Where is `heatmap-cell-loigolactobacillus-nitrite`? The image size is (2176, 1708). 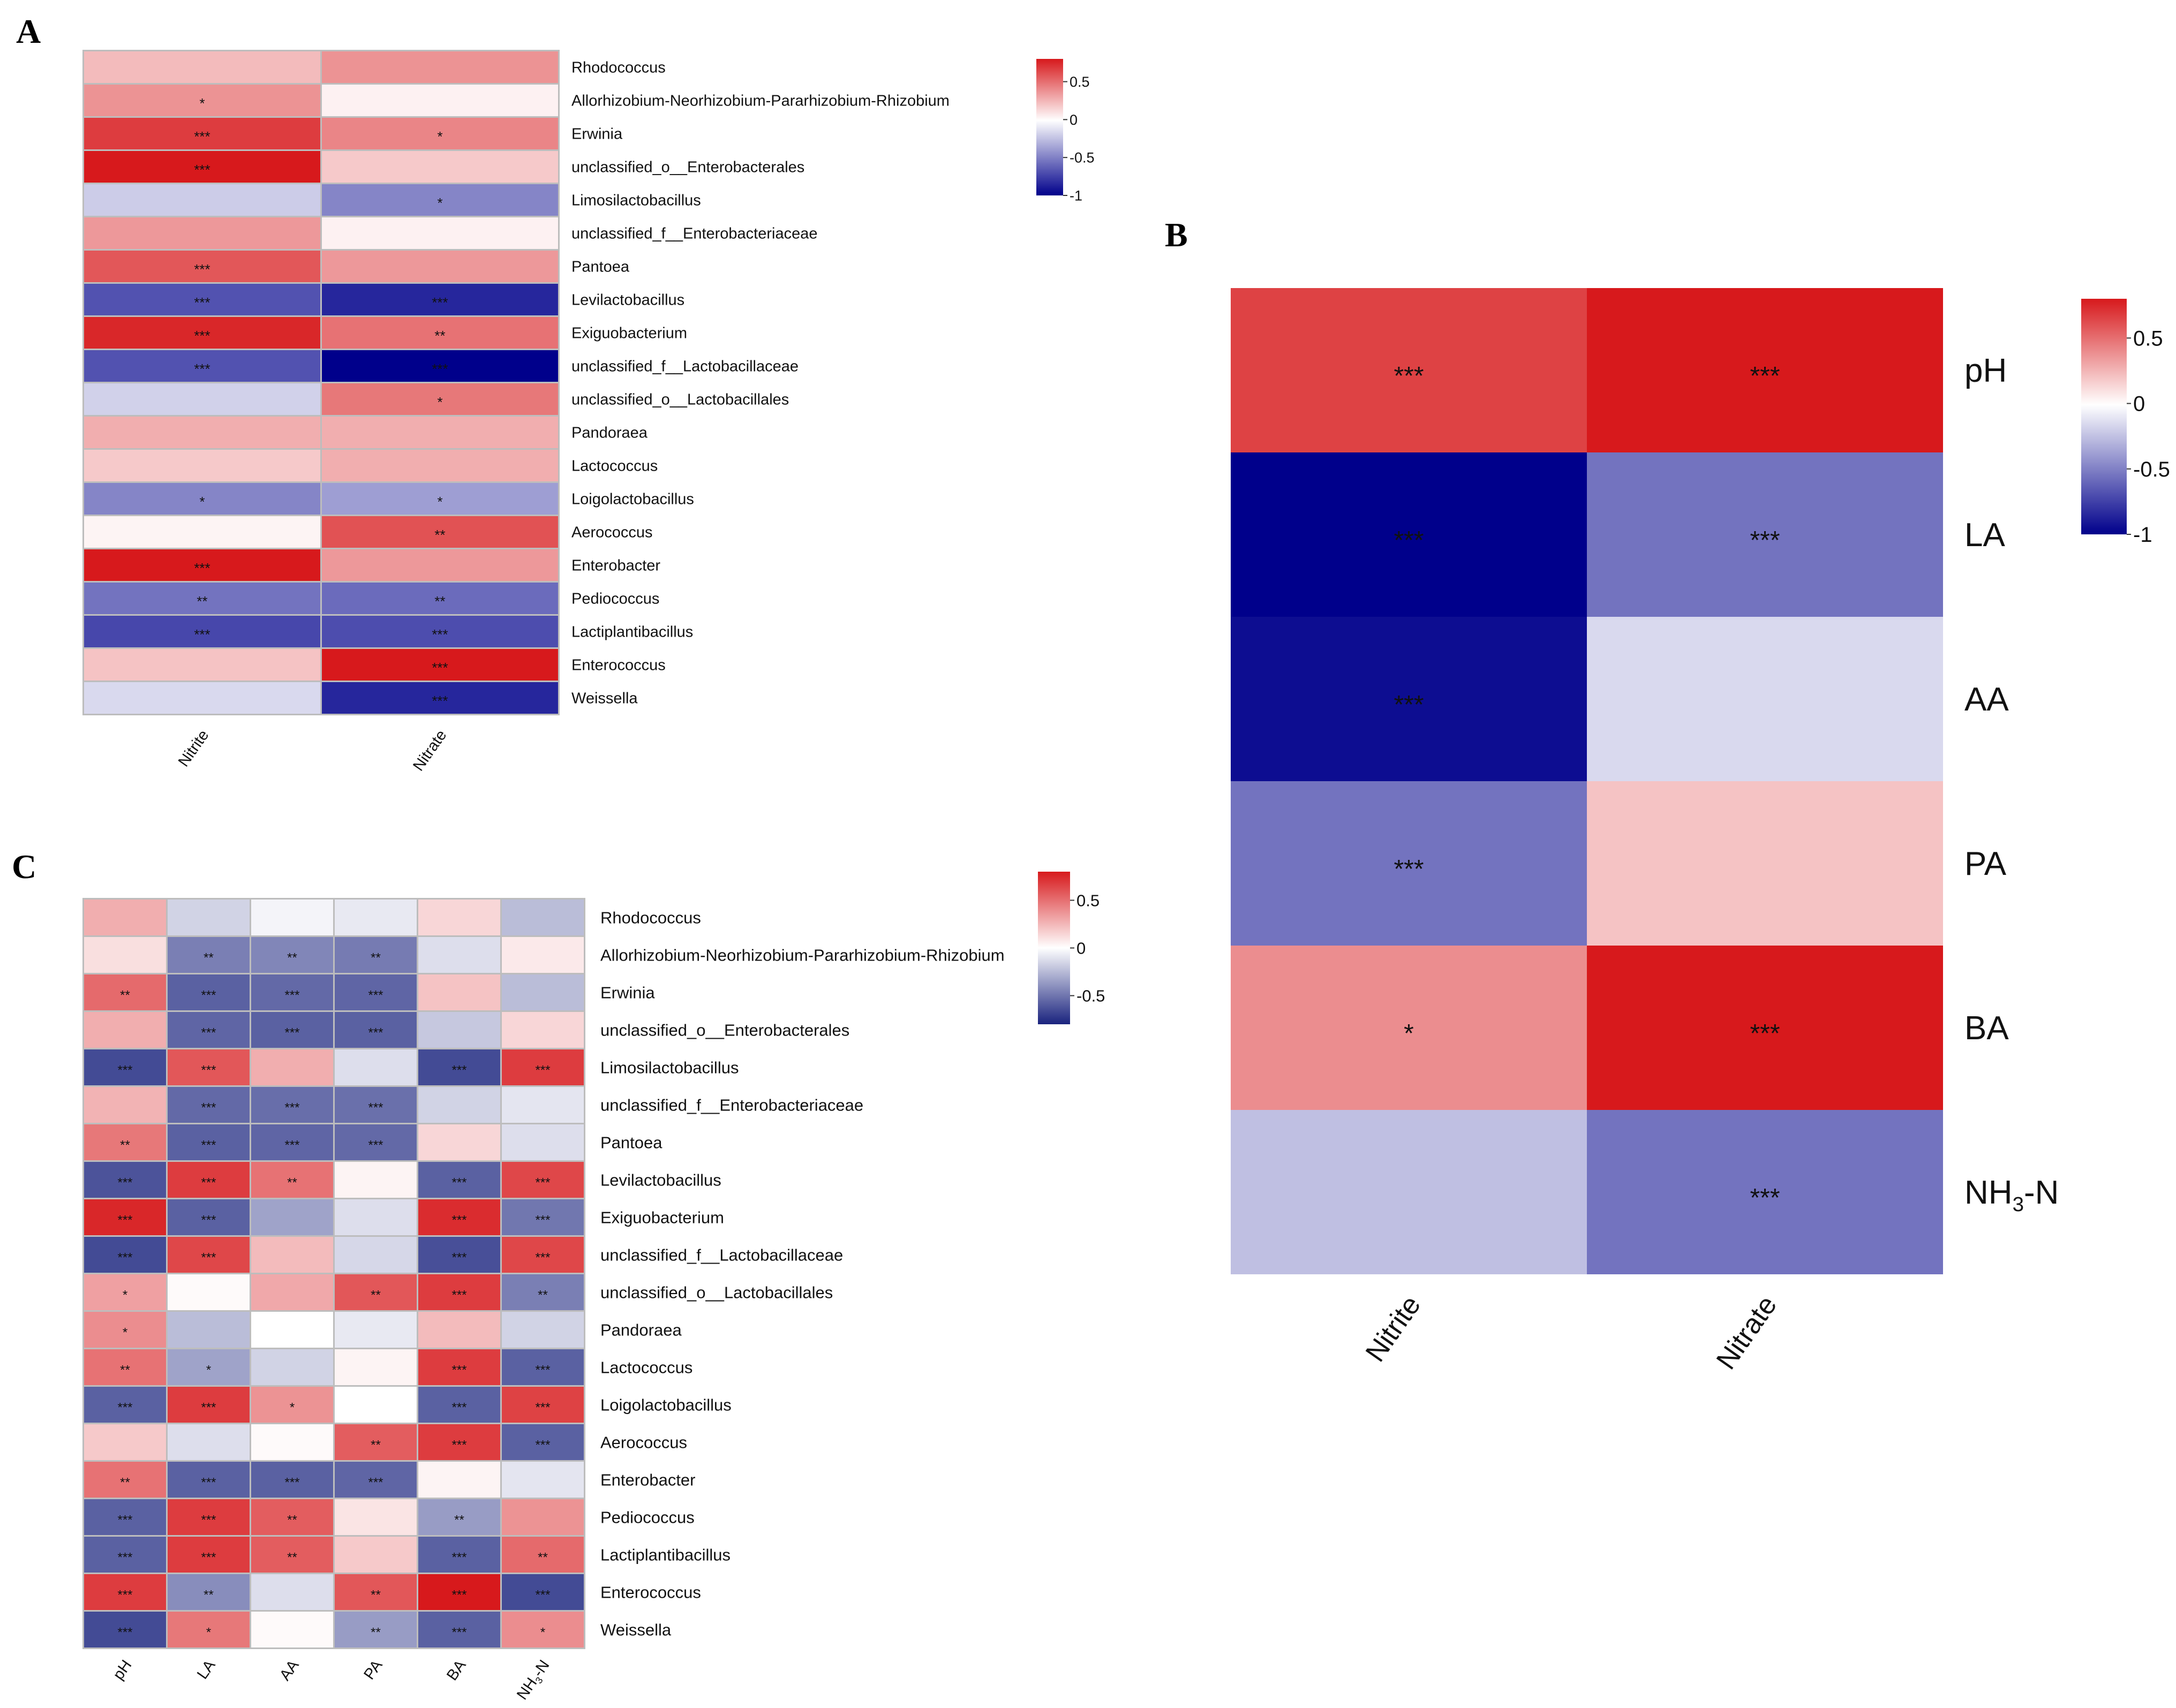
heatmap-cell-loigolactobacillus-nitrite is located at coordinates (202, 499).